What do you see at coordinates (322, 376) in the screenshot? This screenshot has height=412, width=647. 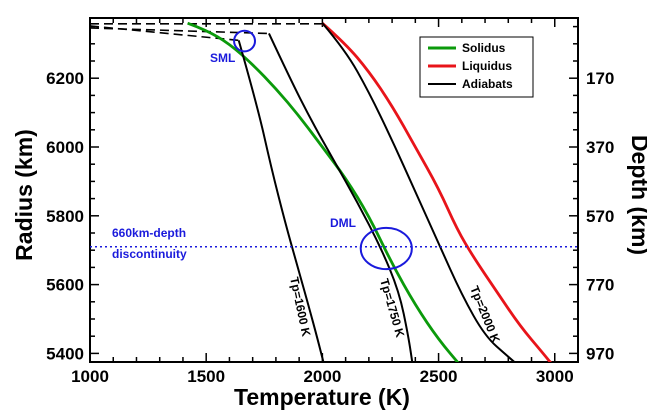 I see `x-tick-label: 2000` at bounding box center [322, 376].